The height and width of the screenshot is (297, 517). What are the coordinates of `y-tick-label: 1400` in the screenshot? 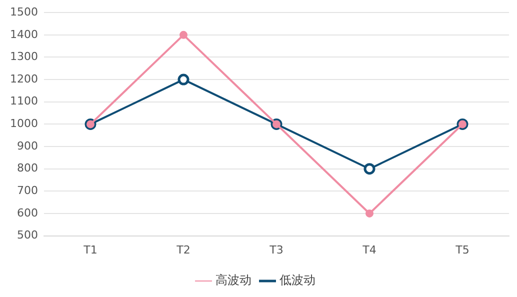 It's located at (24, 34).